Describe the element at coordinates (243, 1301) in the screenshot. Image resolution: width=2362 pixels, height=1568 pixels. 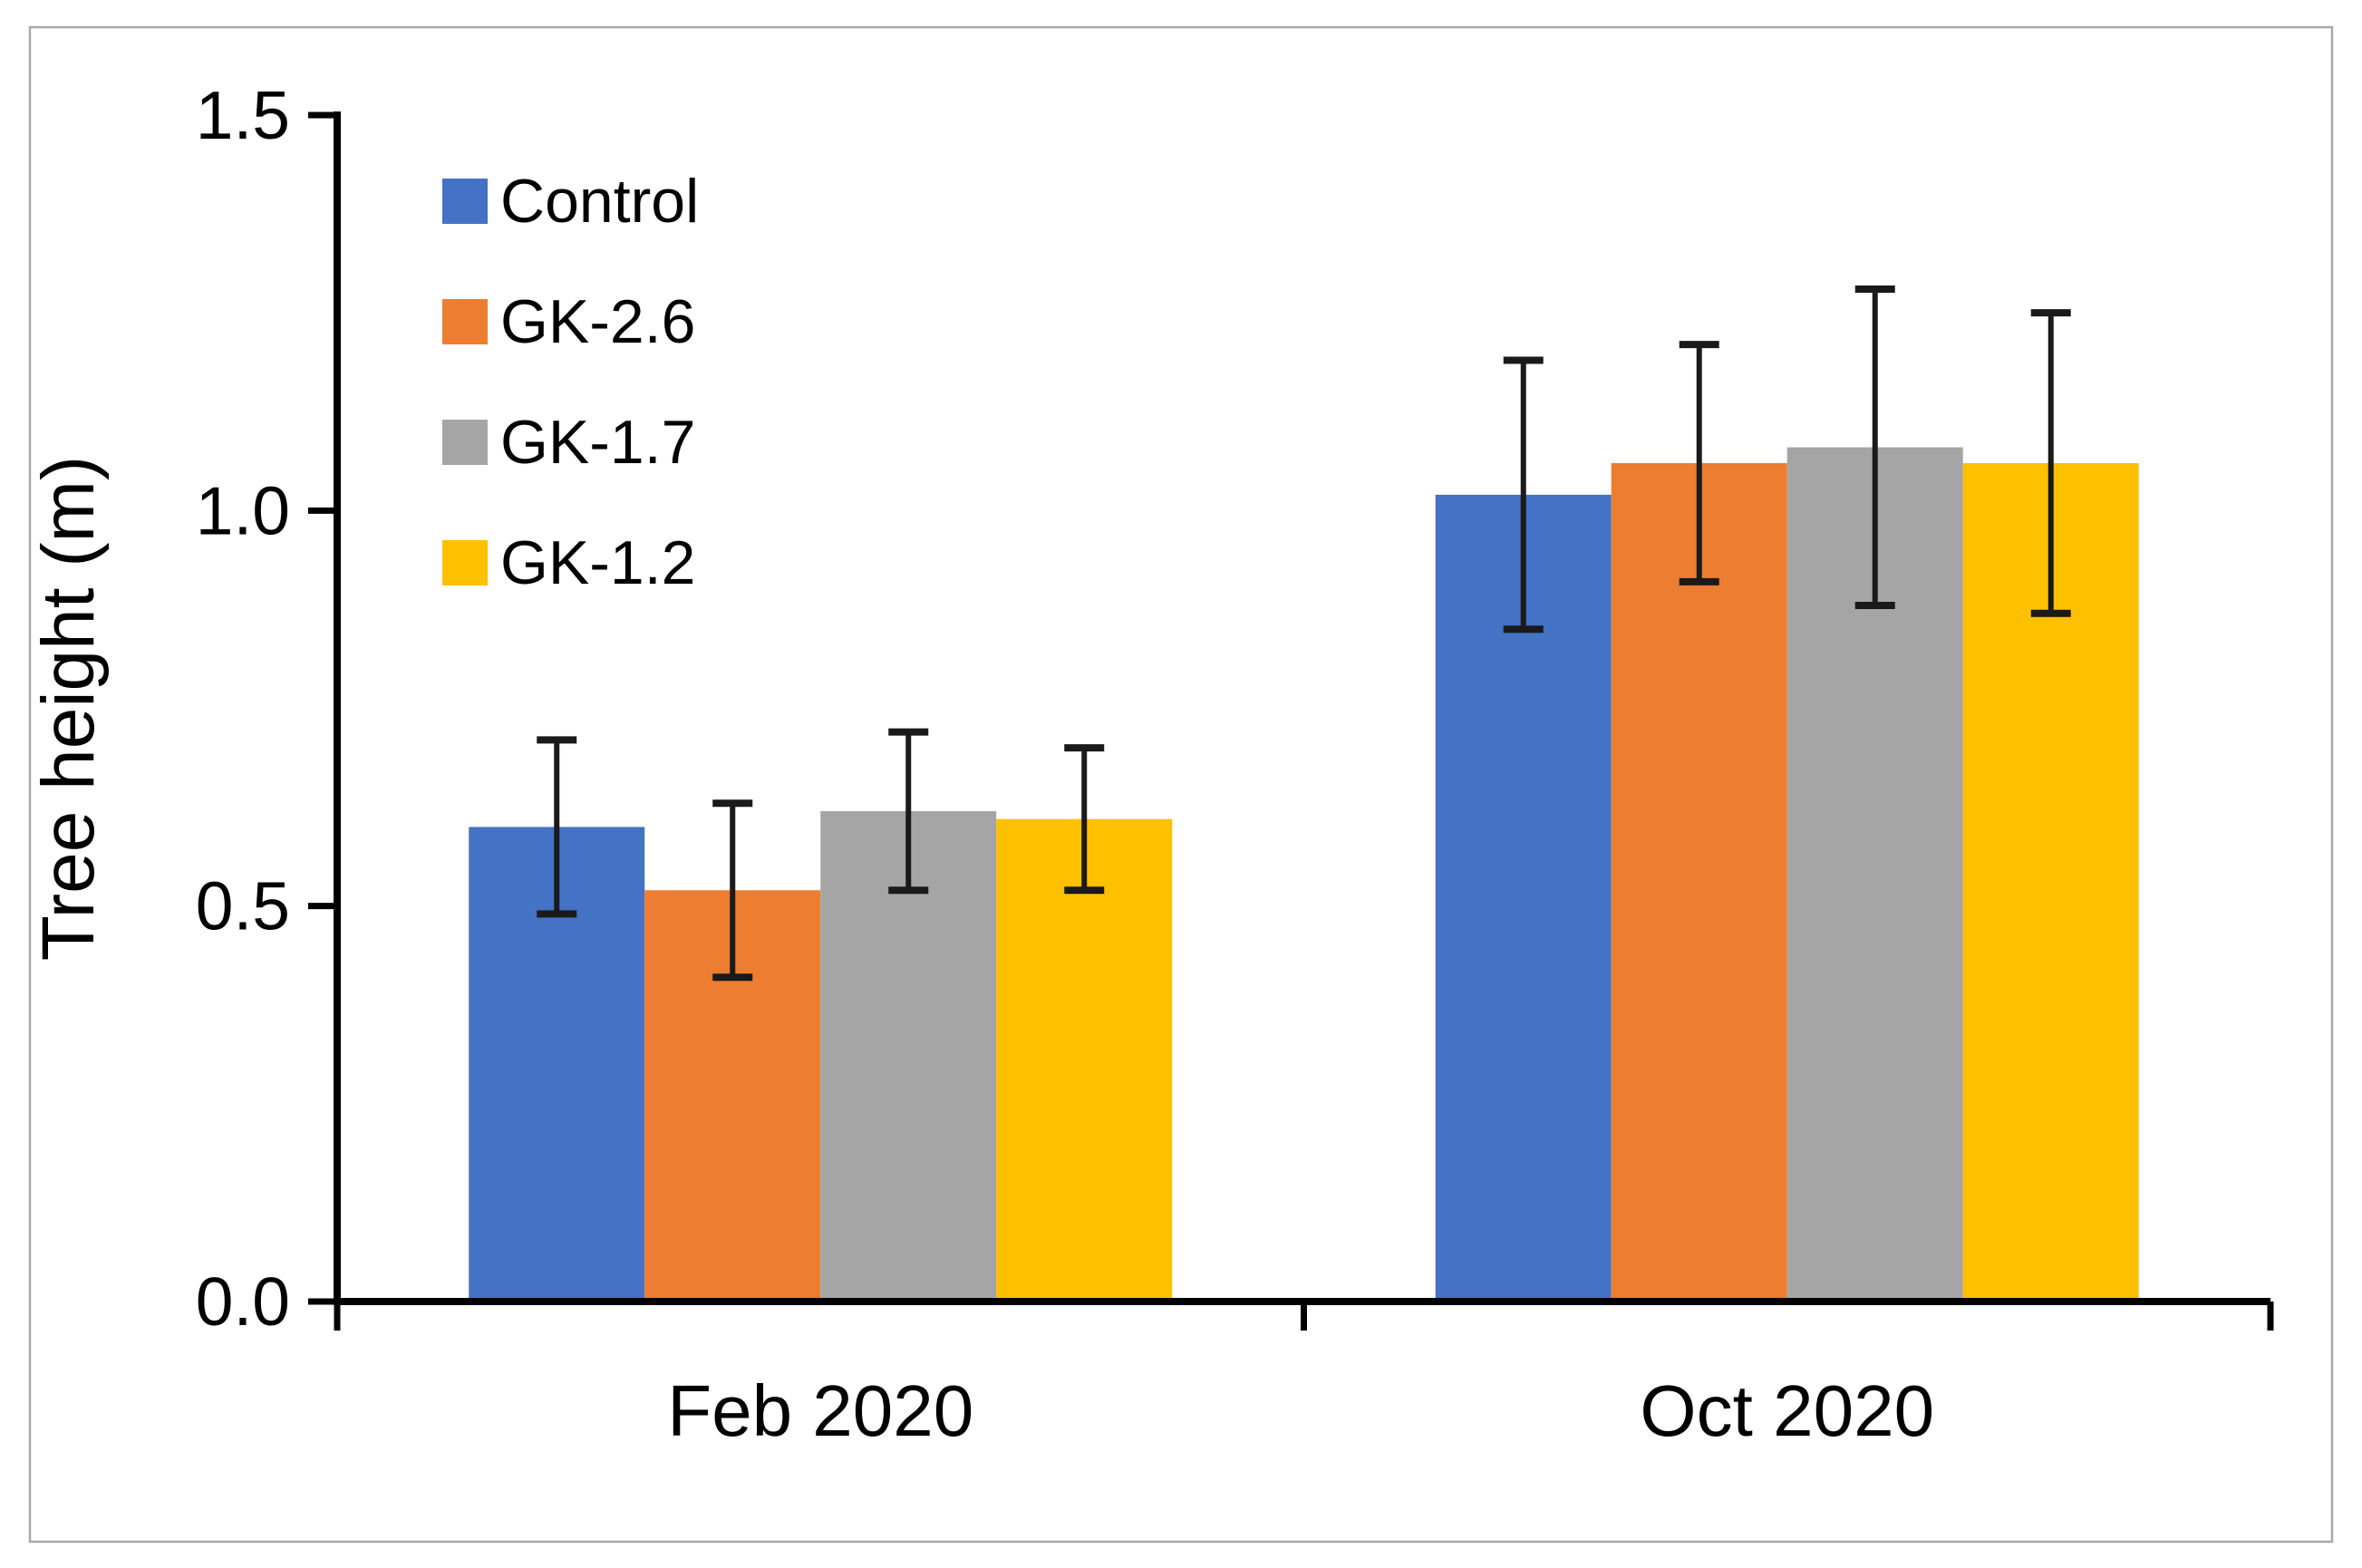
I see `y-tick-label: 0.0` at that location.